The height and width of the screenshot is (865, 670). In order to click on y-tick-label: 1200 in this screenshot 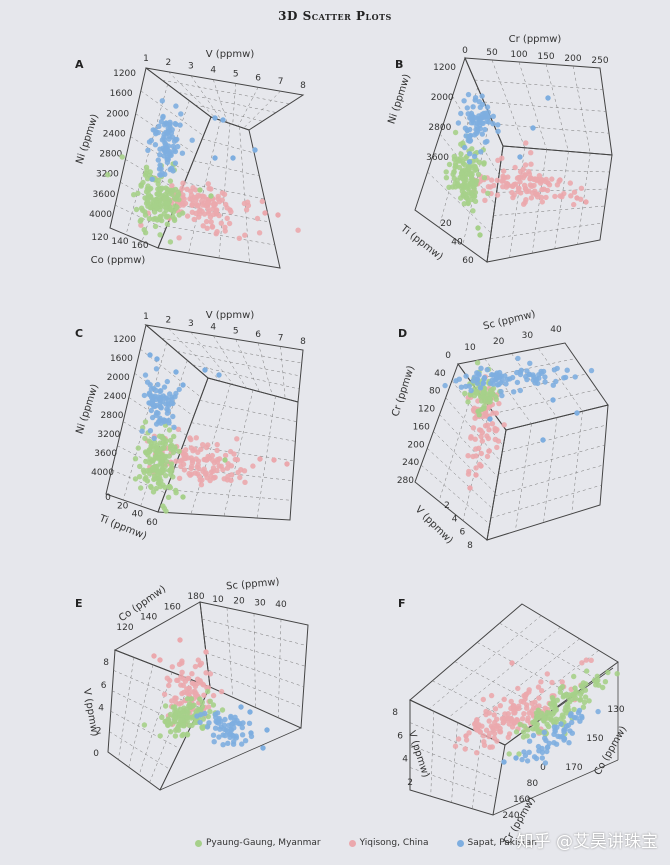, I will do `click(124, 340)`.